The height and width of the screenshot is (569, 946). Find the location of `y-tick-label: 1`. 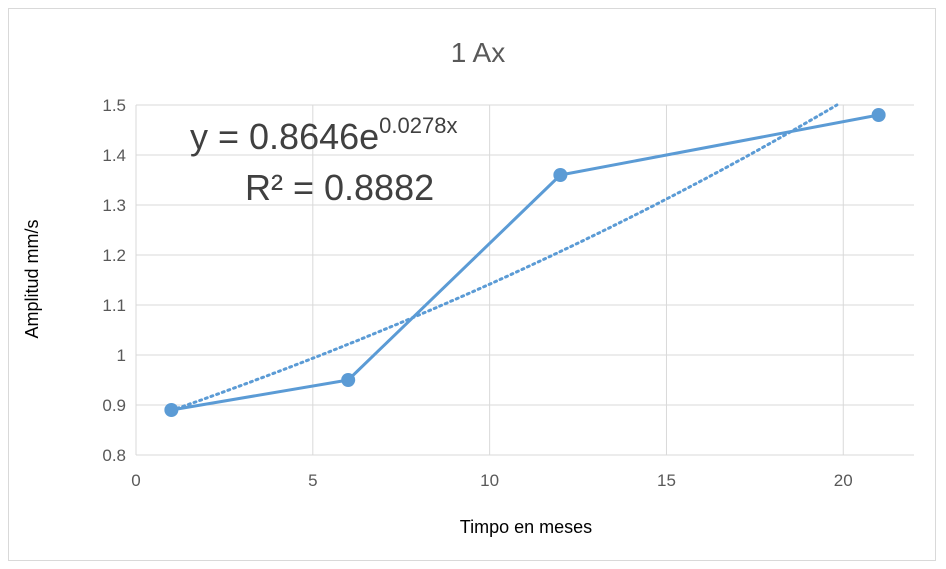

y-tick-label: 1 is located at coordinates (121, 355).